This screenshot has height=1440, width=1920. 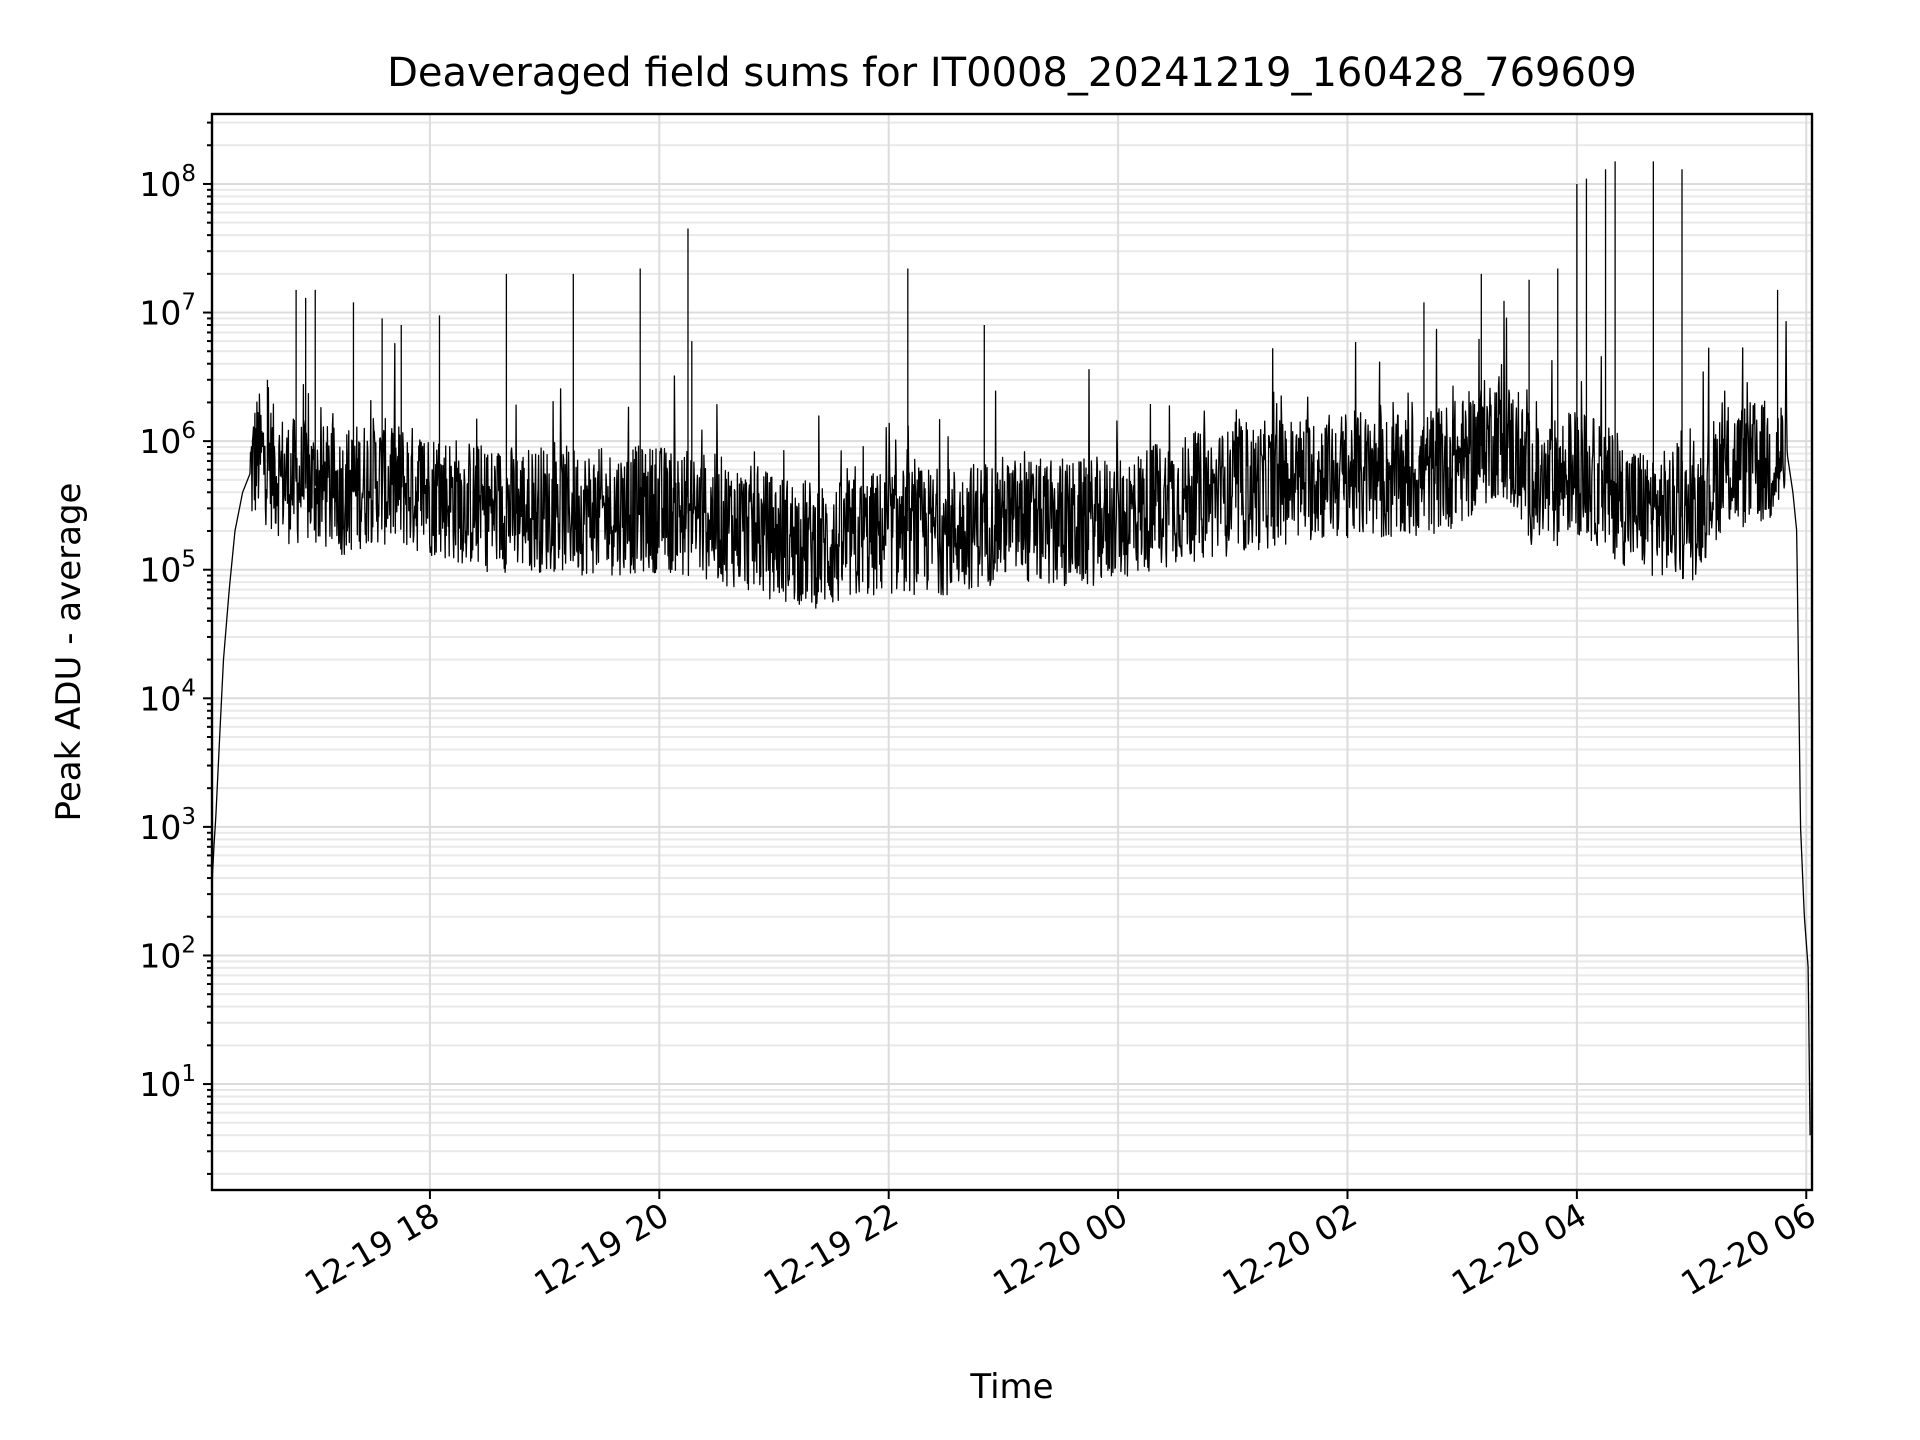 I want to click on y-tick-label: 103, so click(x=167, y=825).